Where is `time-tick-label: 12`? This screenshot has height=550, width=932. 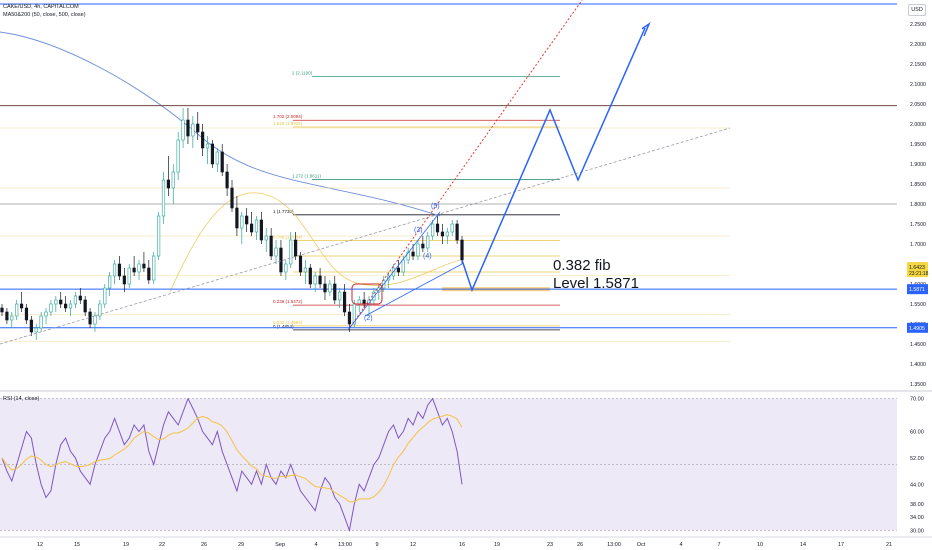
time-tick-label: 12 is located at coordinates (413, 545).